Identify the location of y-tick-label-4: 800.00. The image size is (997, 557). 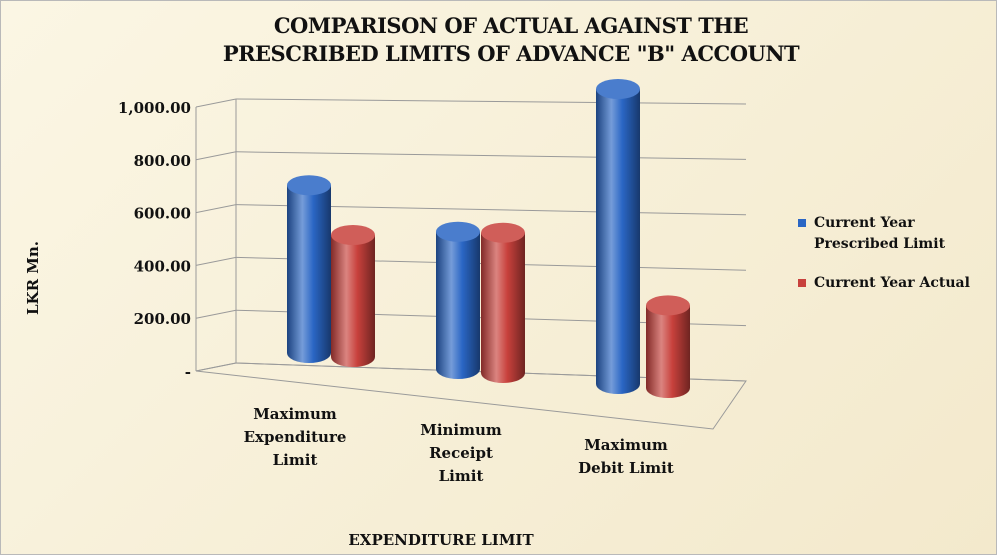
(162, 161).